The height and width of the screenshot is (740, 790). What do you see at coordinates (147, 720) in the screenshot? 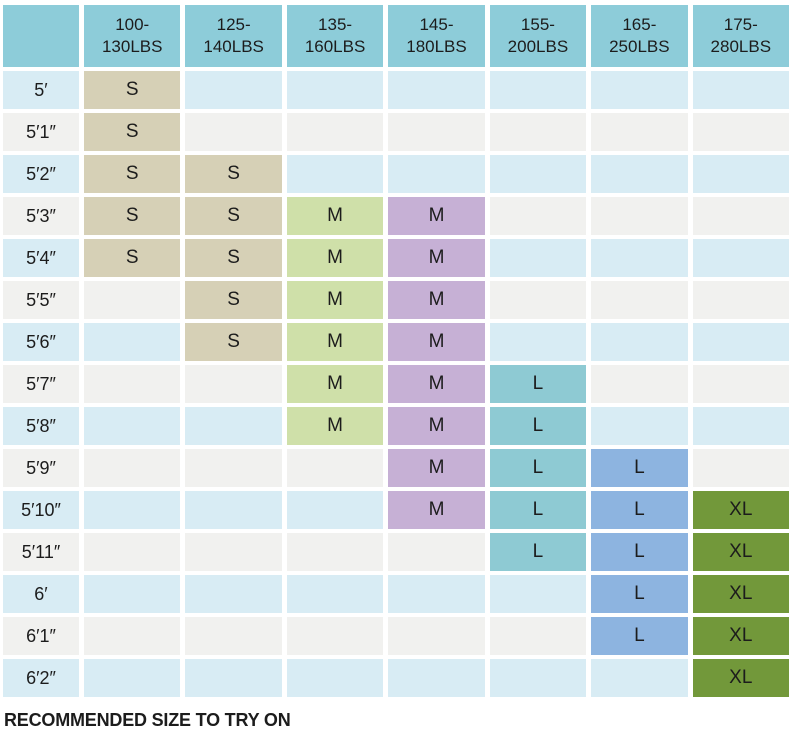
I see `recommended-size-note: RECOMMENDED SIZE TO TRY ON` at bounding box center [147, 720].